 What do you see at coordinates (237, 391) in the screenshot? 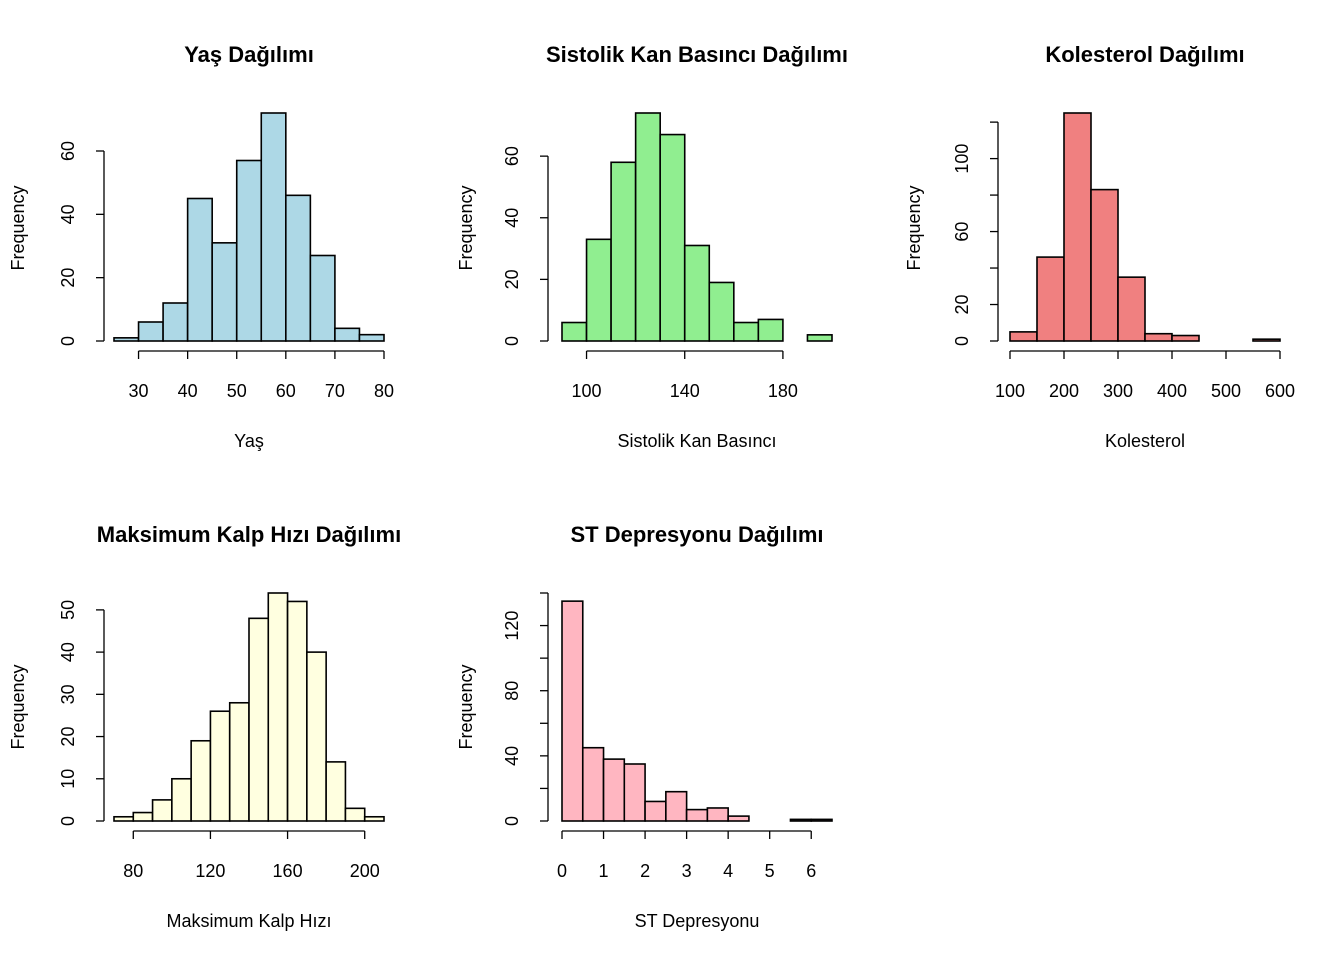
I see `x-tick-label: 50` at bounding box center [237, 391].